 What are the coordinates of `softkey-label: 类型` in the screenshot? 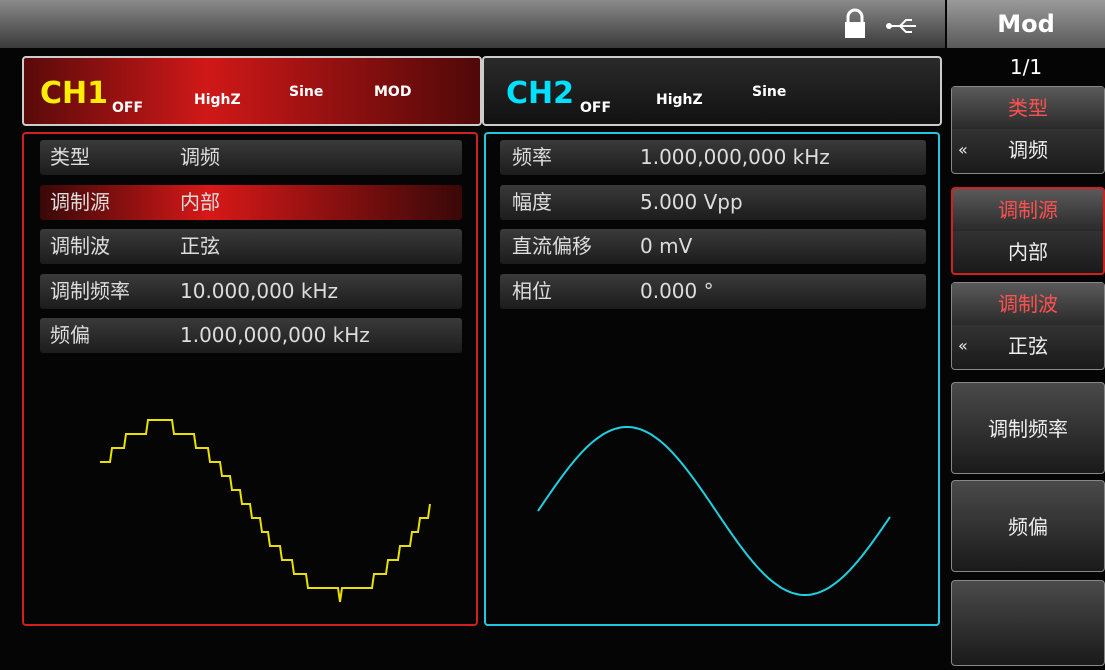 It's located at (1028, 108).